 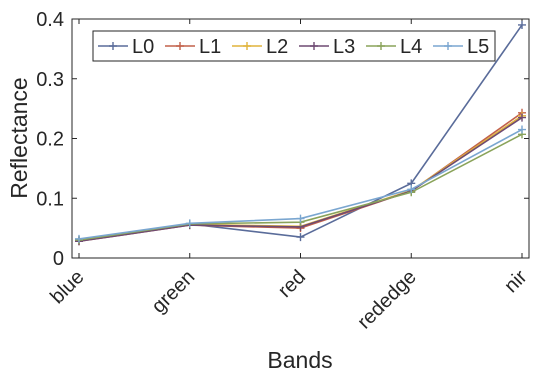 I want to click on y-tick-label: 0.2, so click(x=50, y=140).